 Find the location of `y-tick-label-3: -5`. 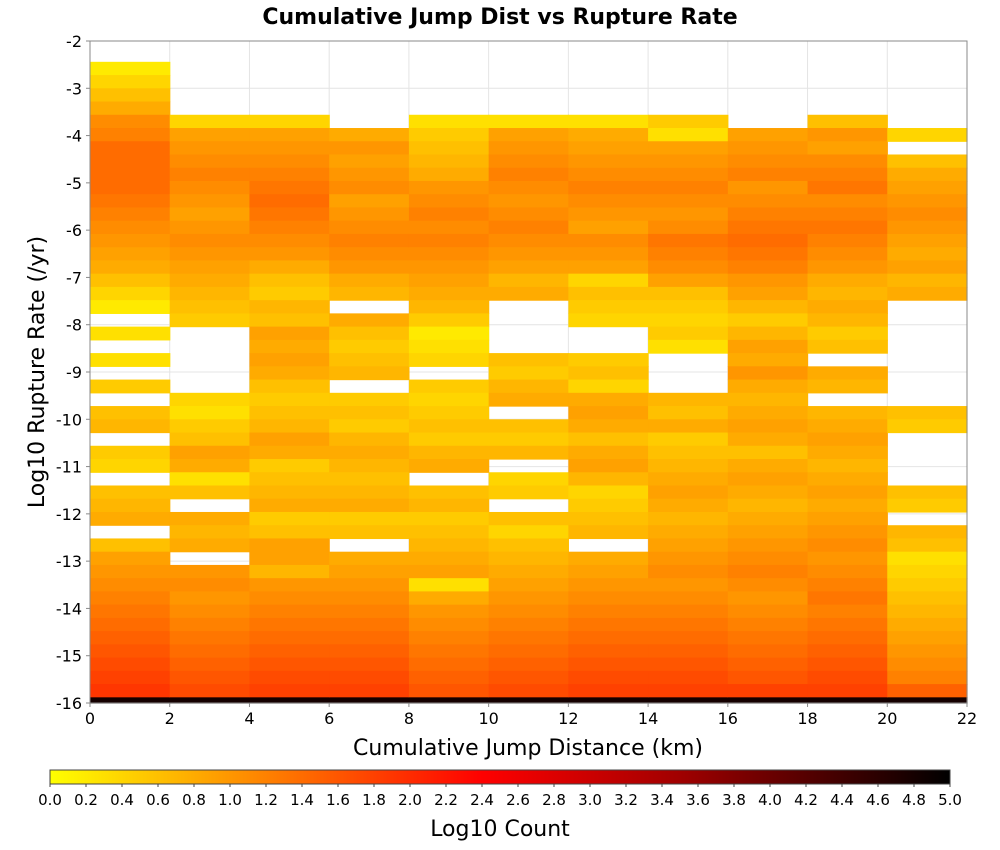

y-tick-label-3: -5 is located at coordinates (74, 183).